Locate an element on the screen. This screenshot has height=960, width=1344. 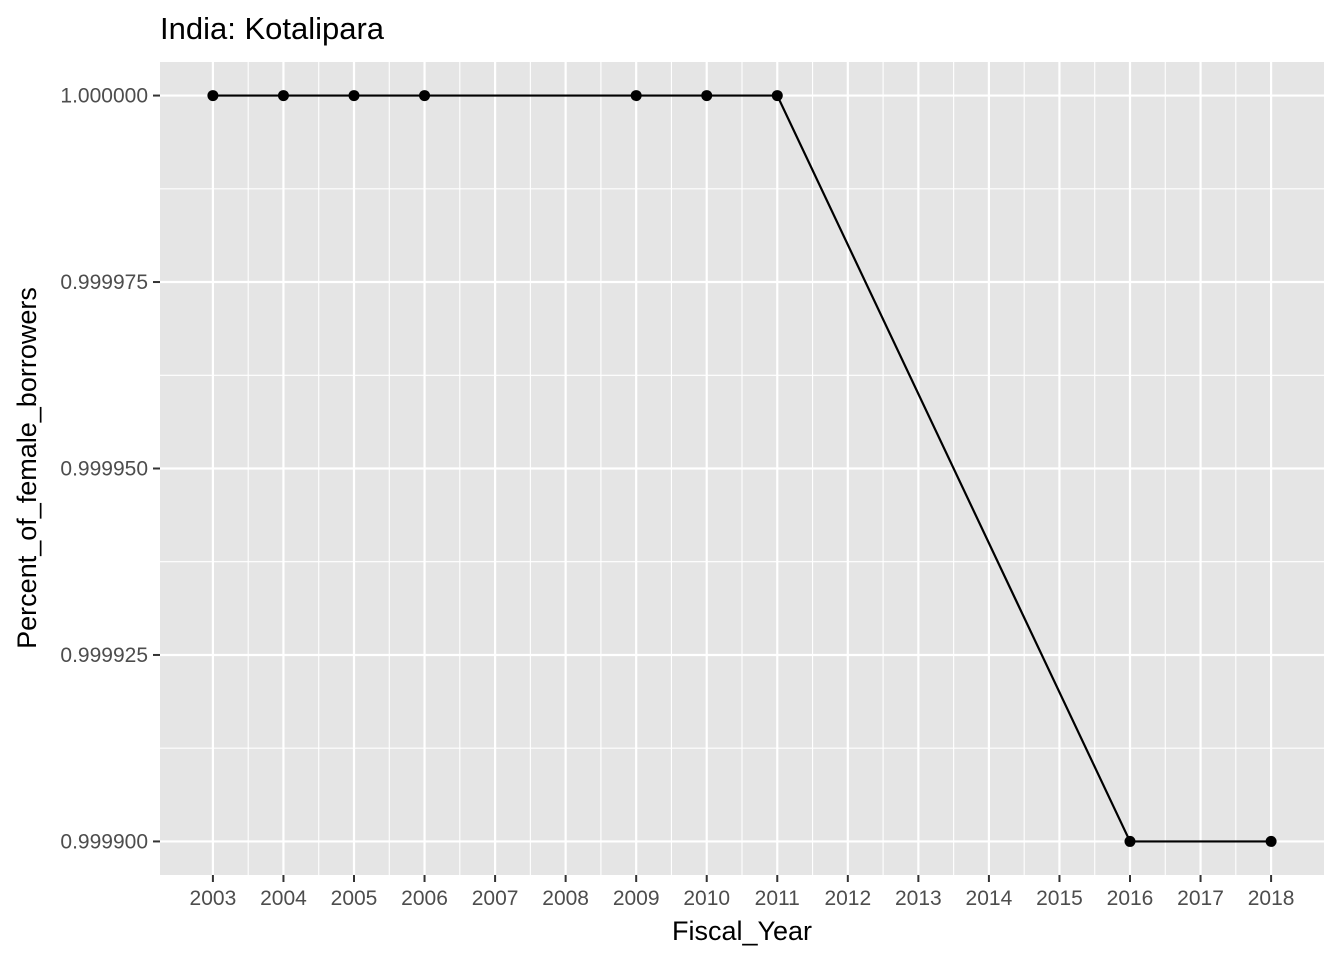
x-tick-label: 2003 is located at coordinates (213, 898).